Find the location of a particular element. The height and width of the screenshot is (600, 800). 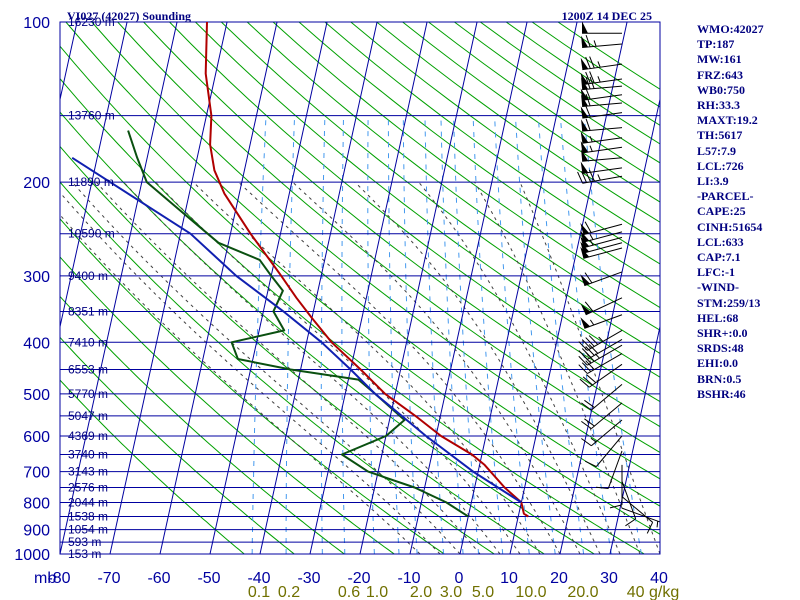

height-label: 593 m is located at coordinates (84, 542).